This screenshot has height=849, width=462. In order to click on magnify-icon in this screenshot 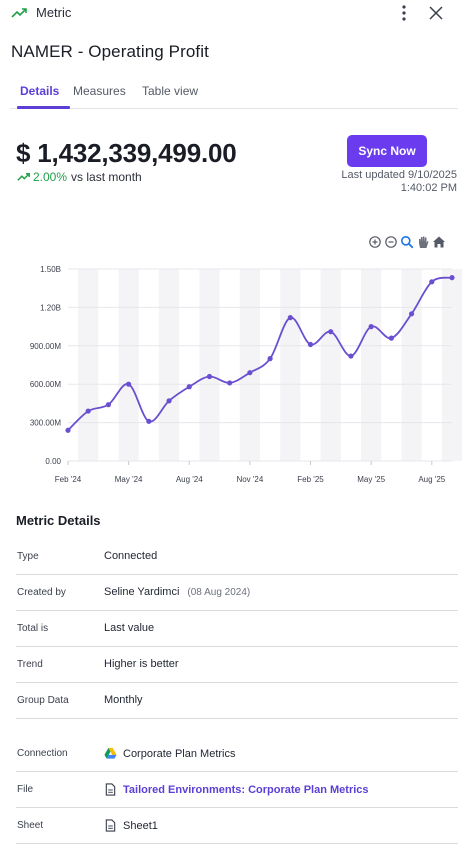, I will do `click(407, 242)`.